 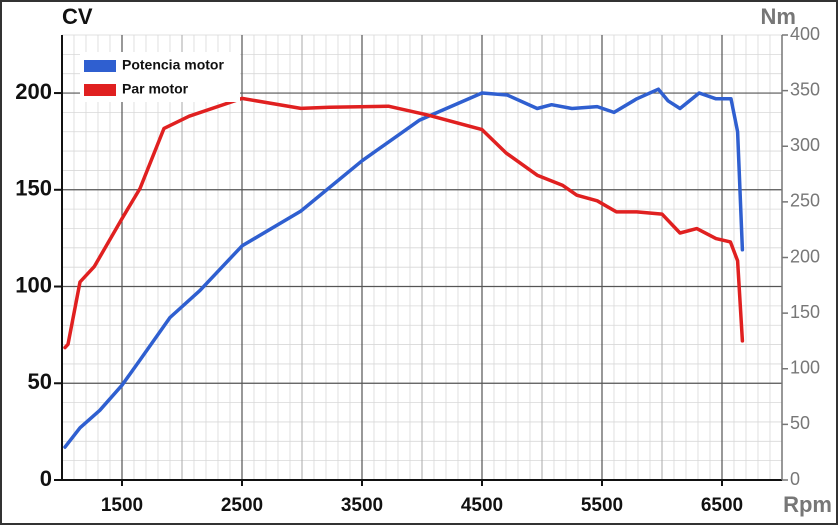 What do you see at coordinates (33, 188) in the screenshot?
I see `y-tick-label: 150` at bounding box center [33, 188].